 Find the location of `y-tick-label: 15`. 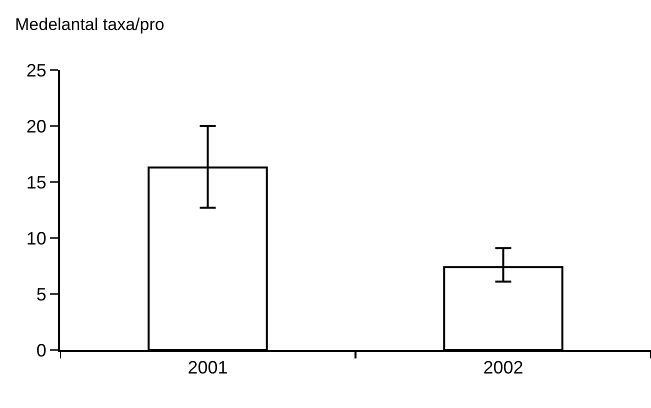

y-tick-label: 15 is located at coordinates (36, 182).